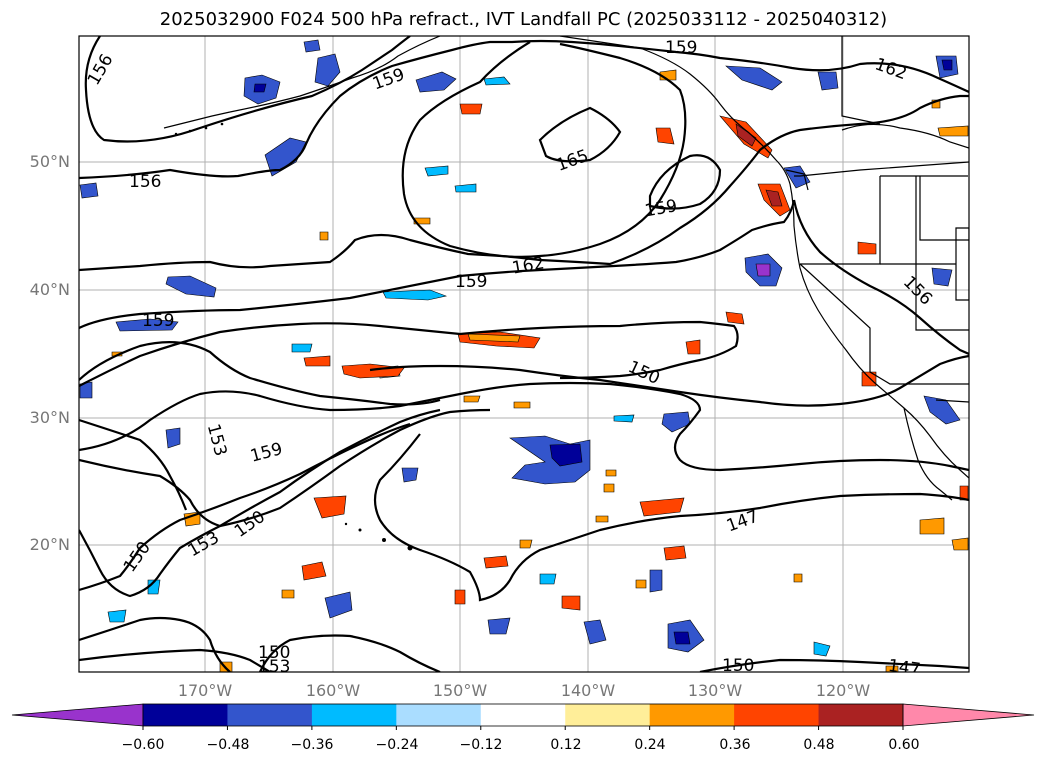 The width and height of the screenshot is (1047, 765). Describe the element at coordinates (460, 690) in the screenshot. I see `lon-label-150w: 150°W` at that location.